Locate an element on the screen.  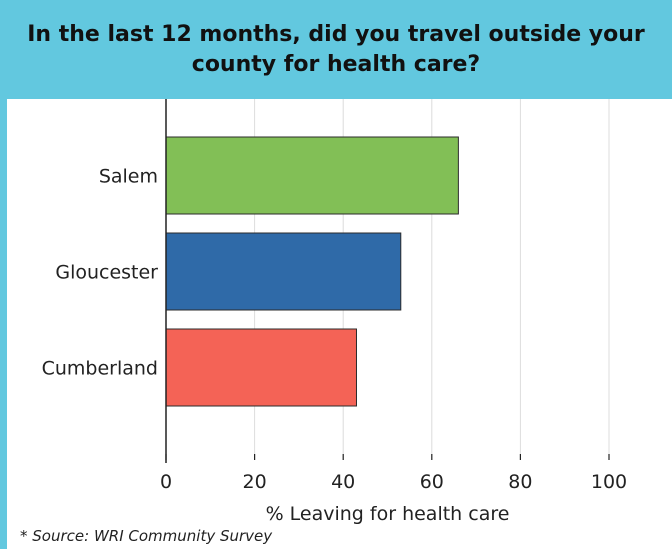
bar-gloucester is located at coordinates (283, 271).